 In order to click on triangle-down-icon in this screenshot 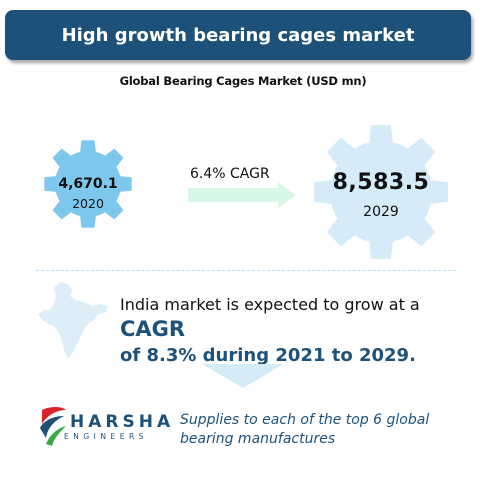, I will do `click(243, 376)`.